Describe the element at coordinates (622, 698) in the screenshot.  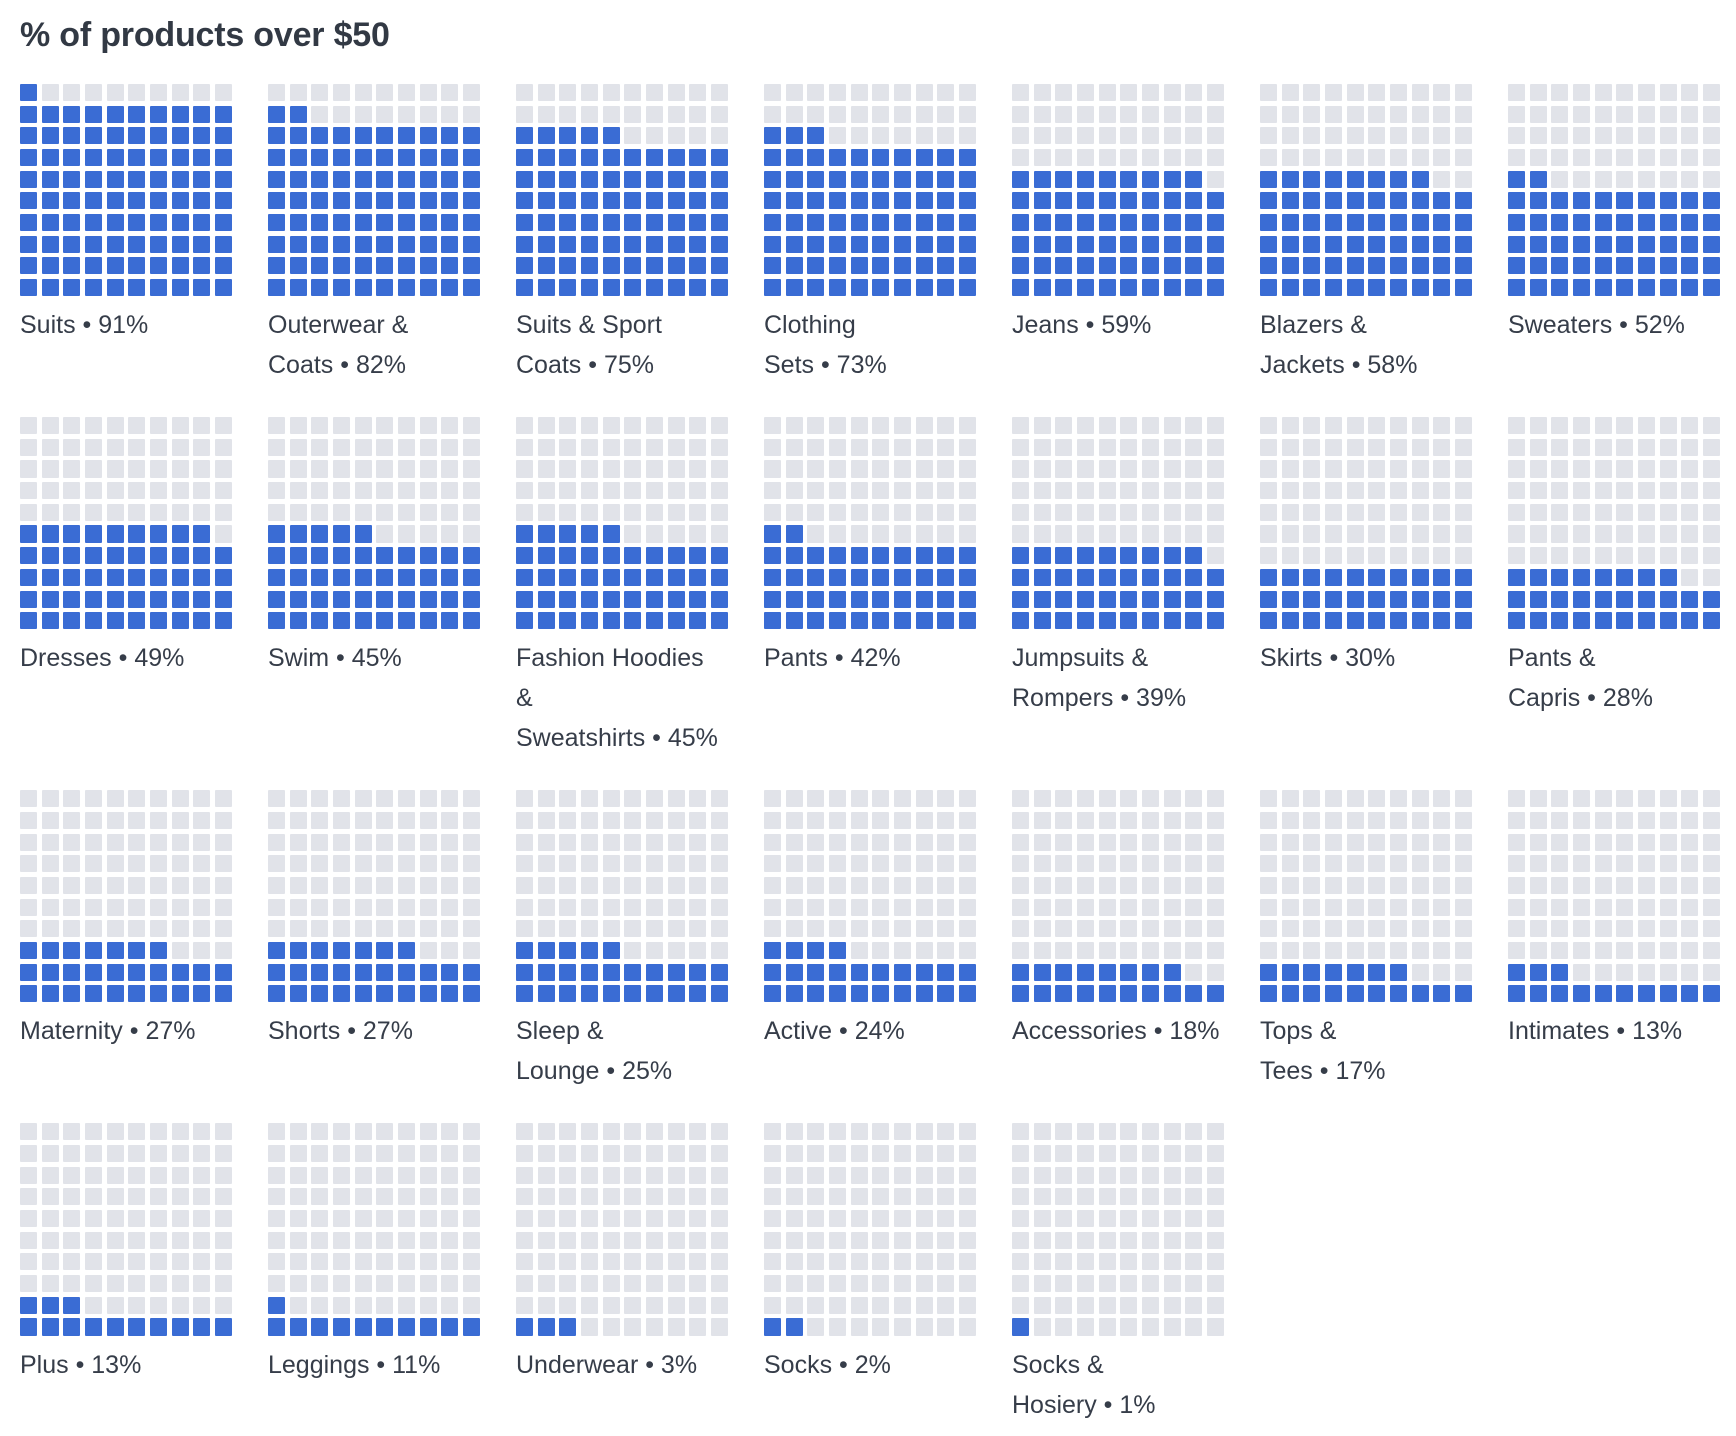
I see `waffle-label: Fashion Hoodies & Sweatshirts • 45%` at that location.